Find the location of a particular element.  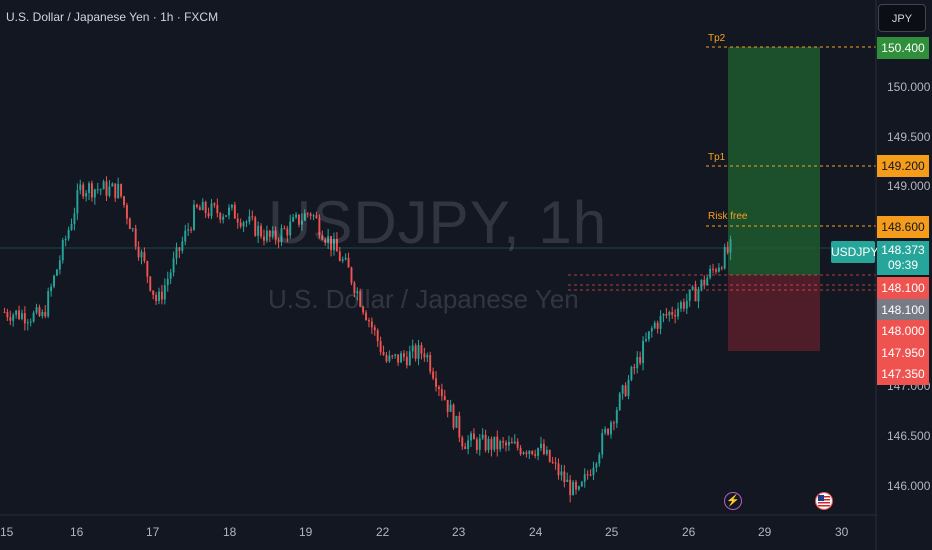

x-tick: 24 is located at coordinates (536, 532).